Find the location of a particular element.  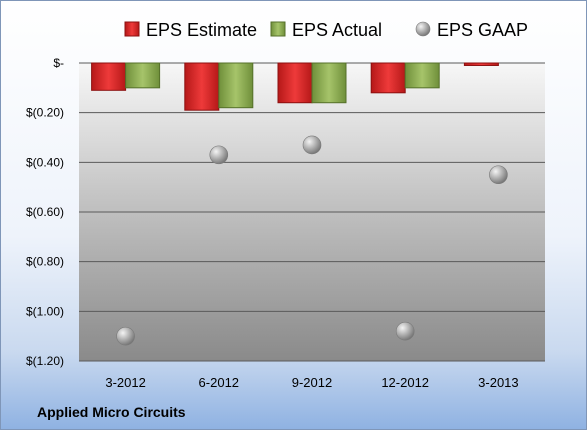

x-tick-label: 9-2012 is located at coordinates (312, 382).